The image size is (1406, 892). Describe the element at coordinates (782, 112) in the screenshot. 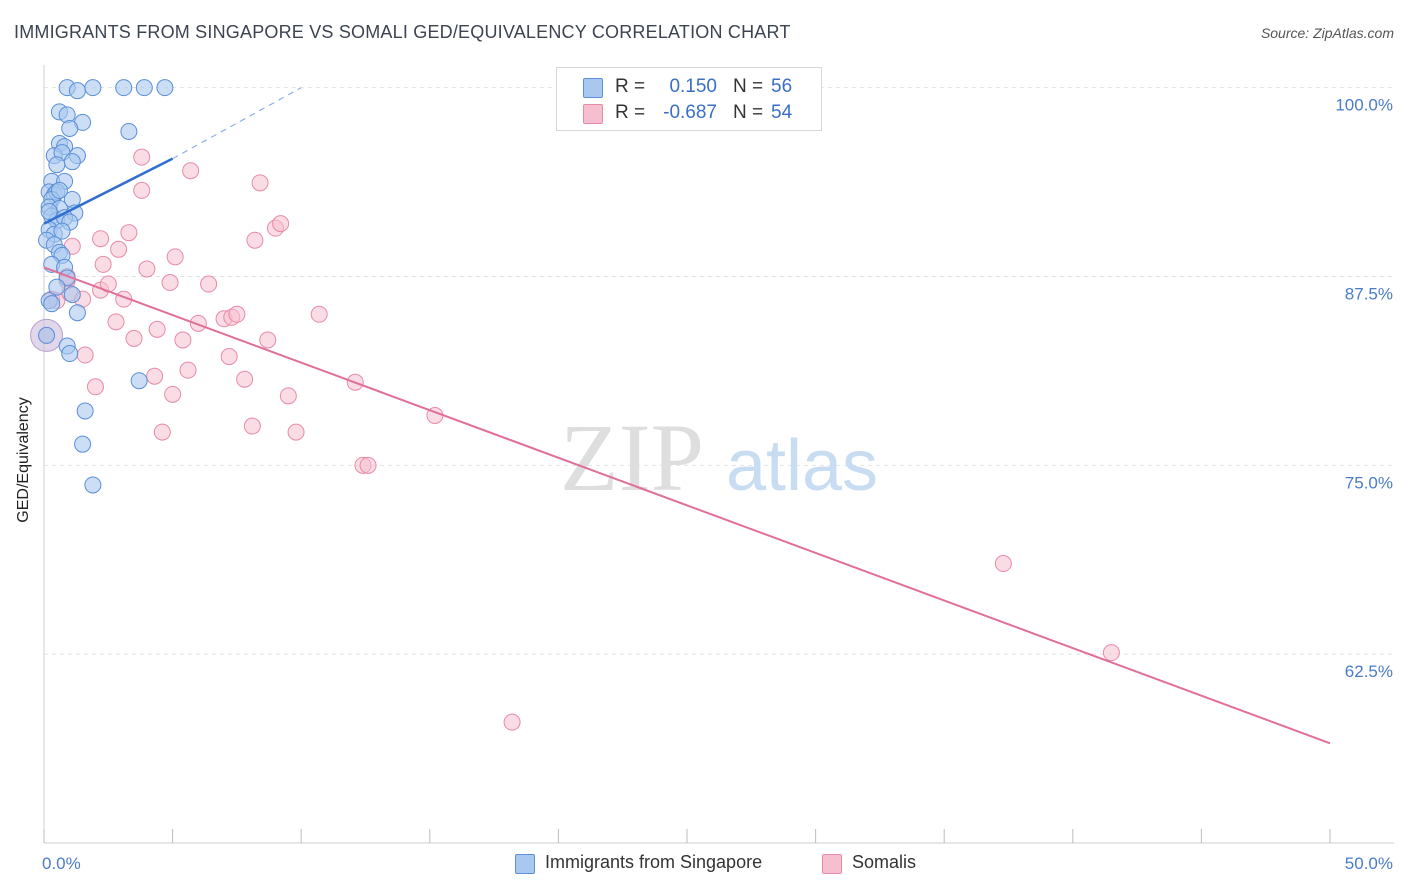

I see `legend-n-value: 54` at that location.